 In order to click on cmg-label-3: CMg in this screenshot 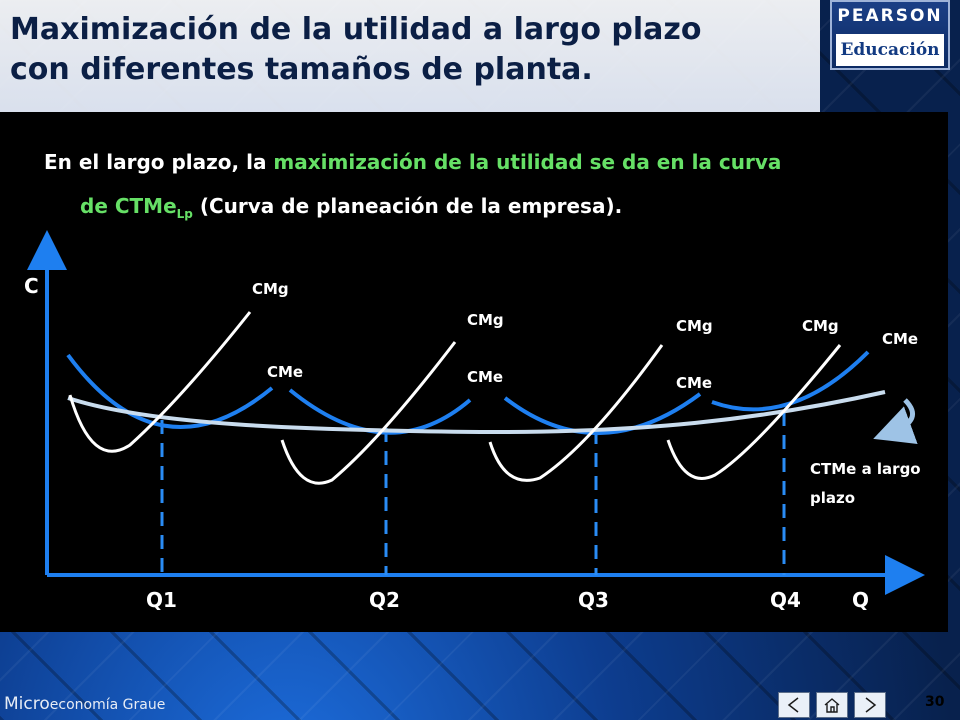, I will do `click(694, 326)`.